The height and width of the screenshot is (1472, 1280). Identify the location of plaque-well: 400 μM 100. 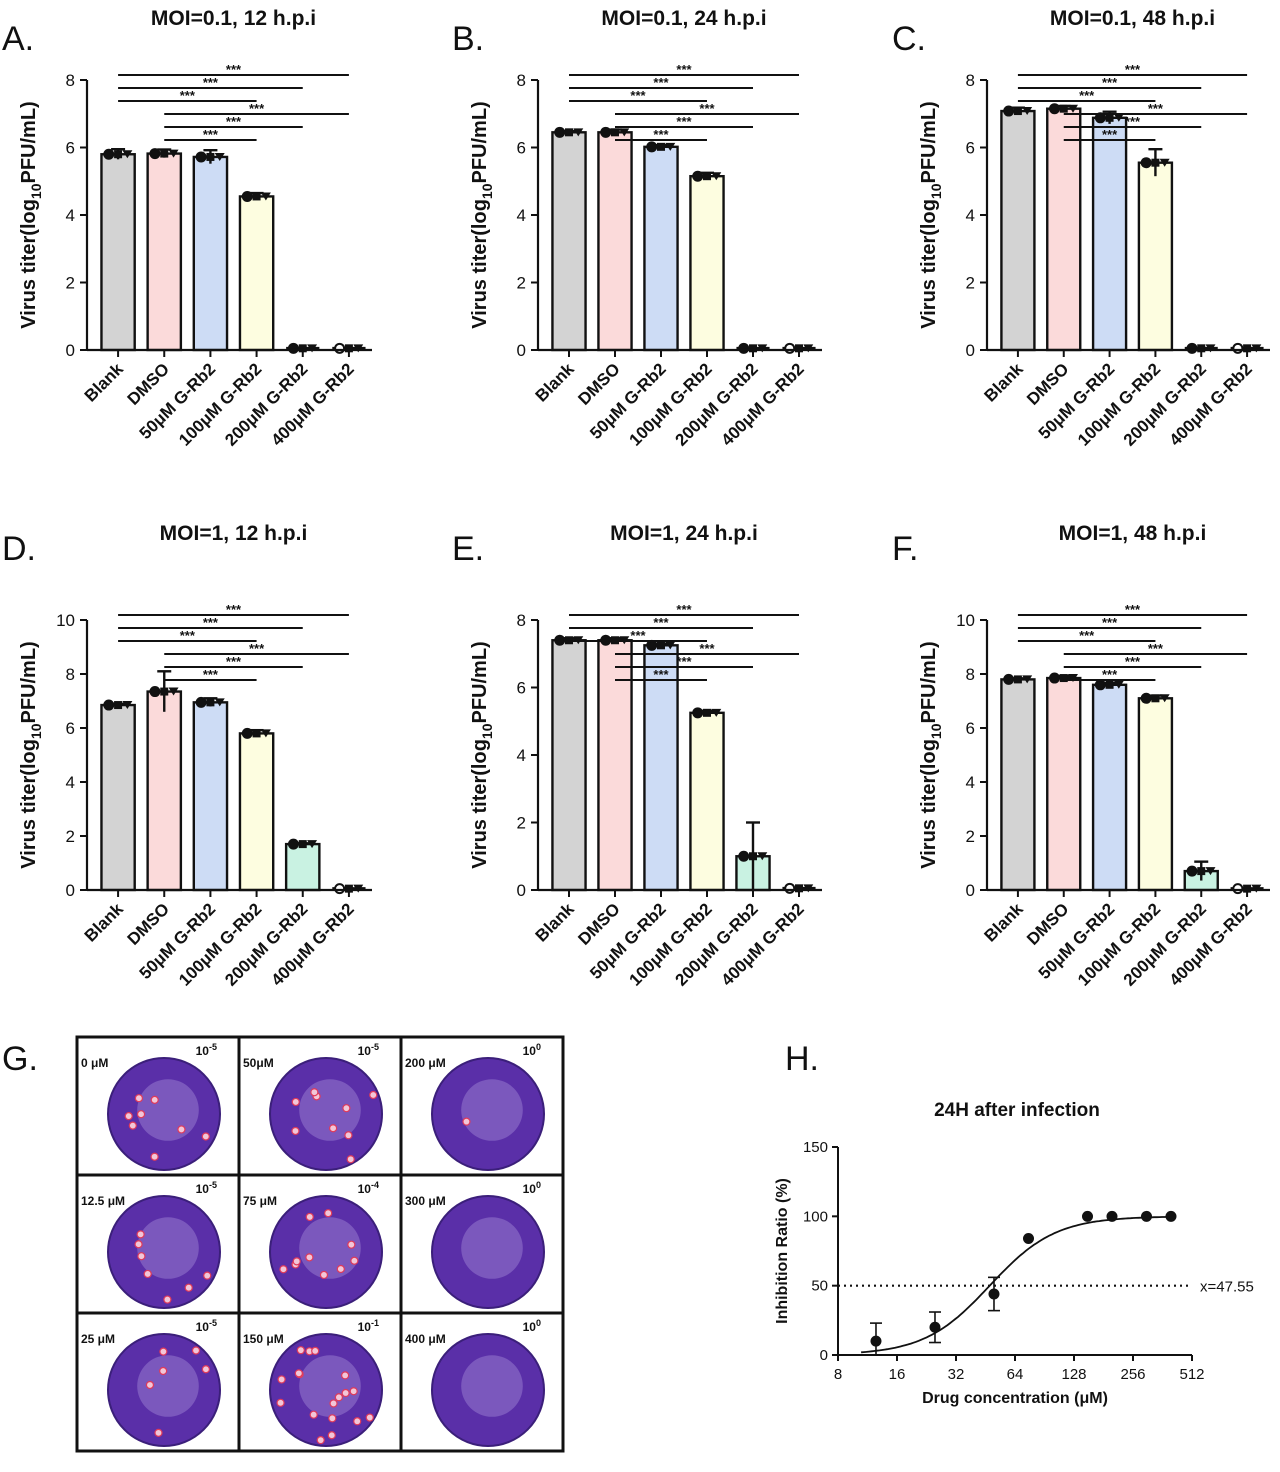
(475, 1382).